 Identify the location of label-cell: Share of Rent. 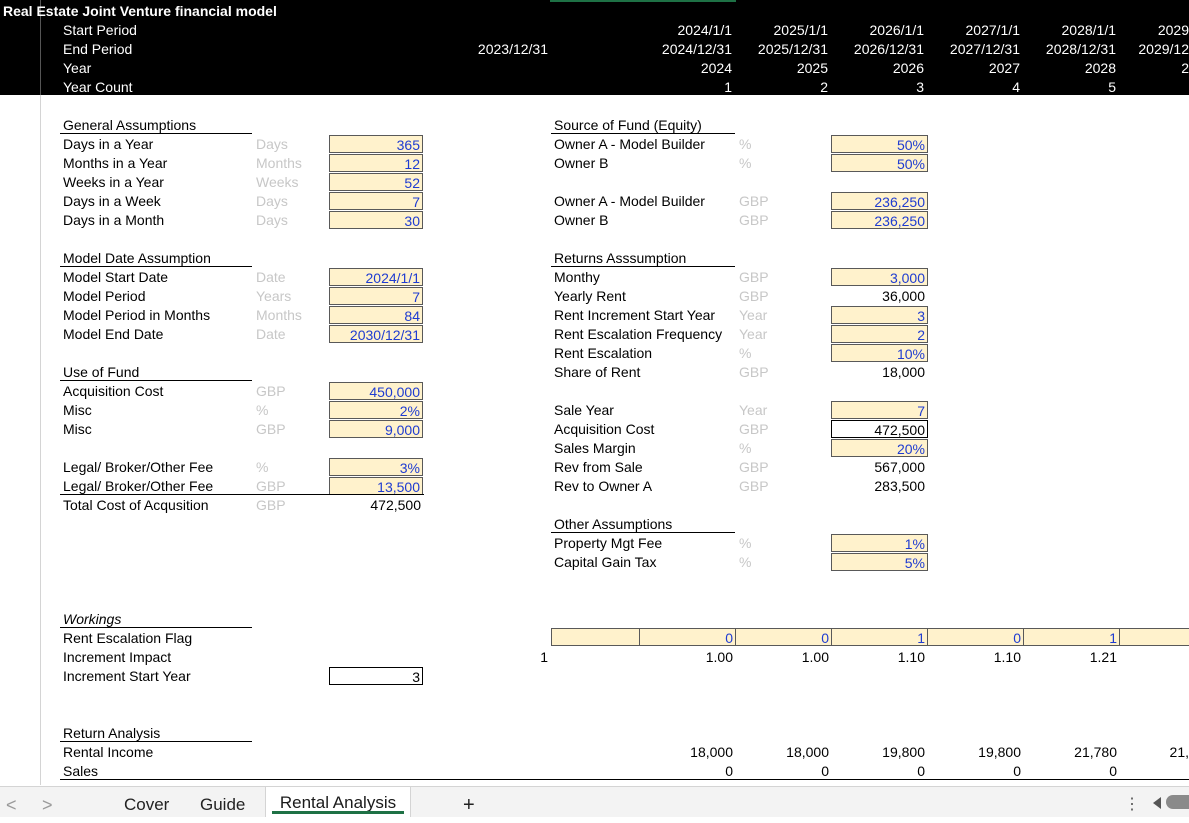
(597, 372).